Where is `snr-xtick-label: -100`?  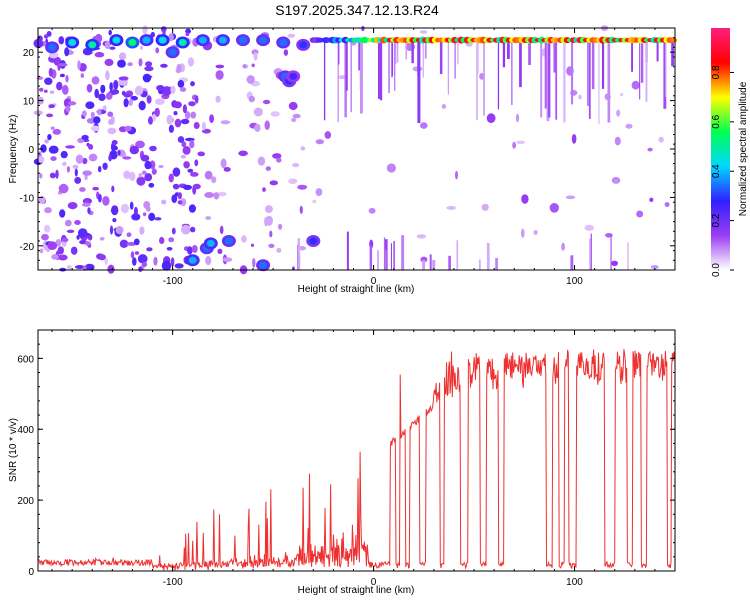 snr-xtick-label: -100 is located at coordinates (173, 582).